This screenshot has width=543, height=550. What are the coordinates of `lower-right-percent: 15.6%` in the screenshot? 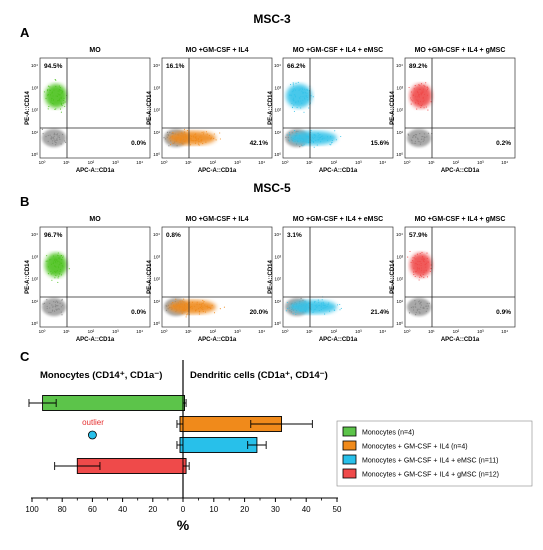 It's located at (380, 143).